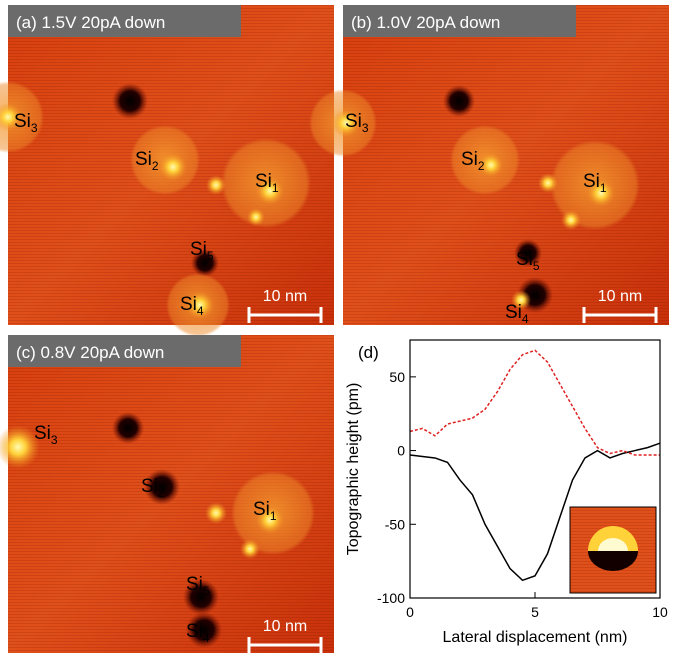 This screenshot has width=677, height=658. Describe the element at coordinates (535, 612) in the screenshot. I see `x-tick-label: 5` at that location.